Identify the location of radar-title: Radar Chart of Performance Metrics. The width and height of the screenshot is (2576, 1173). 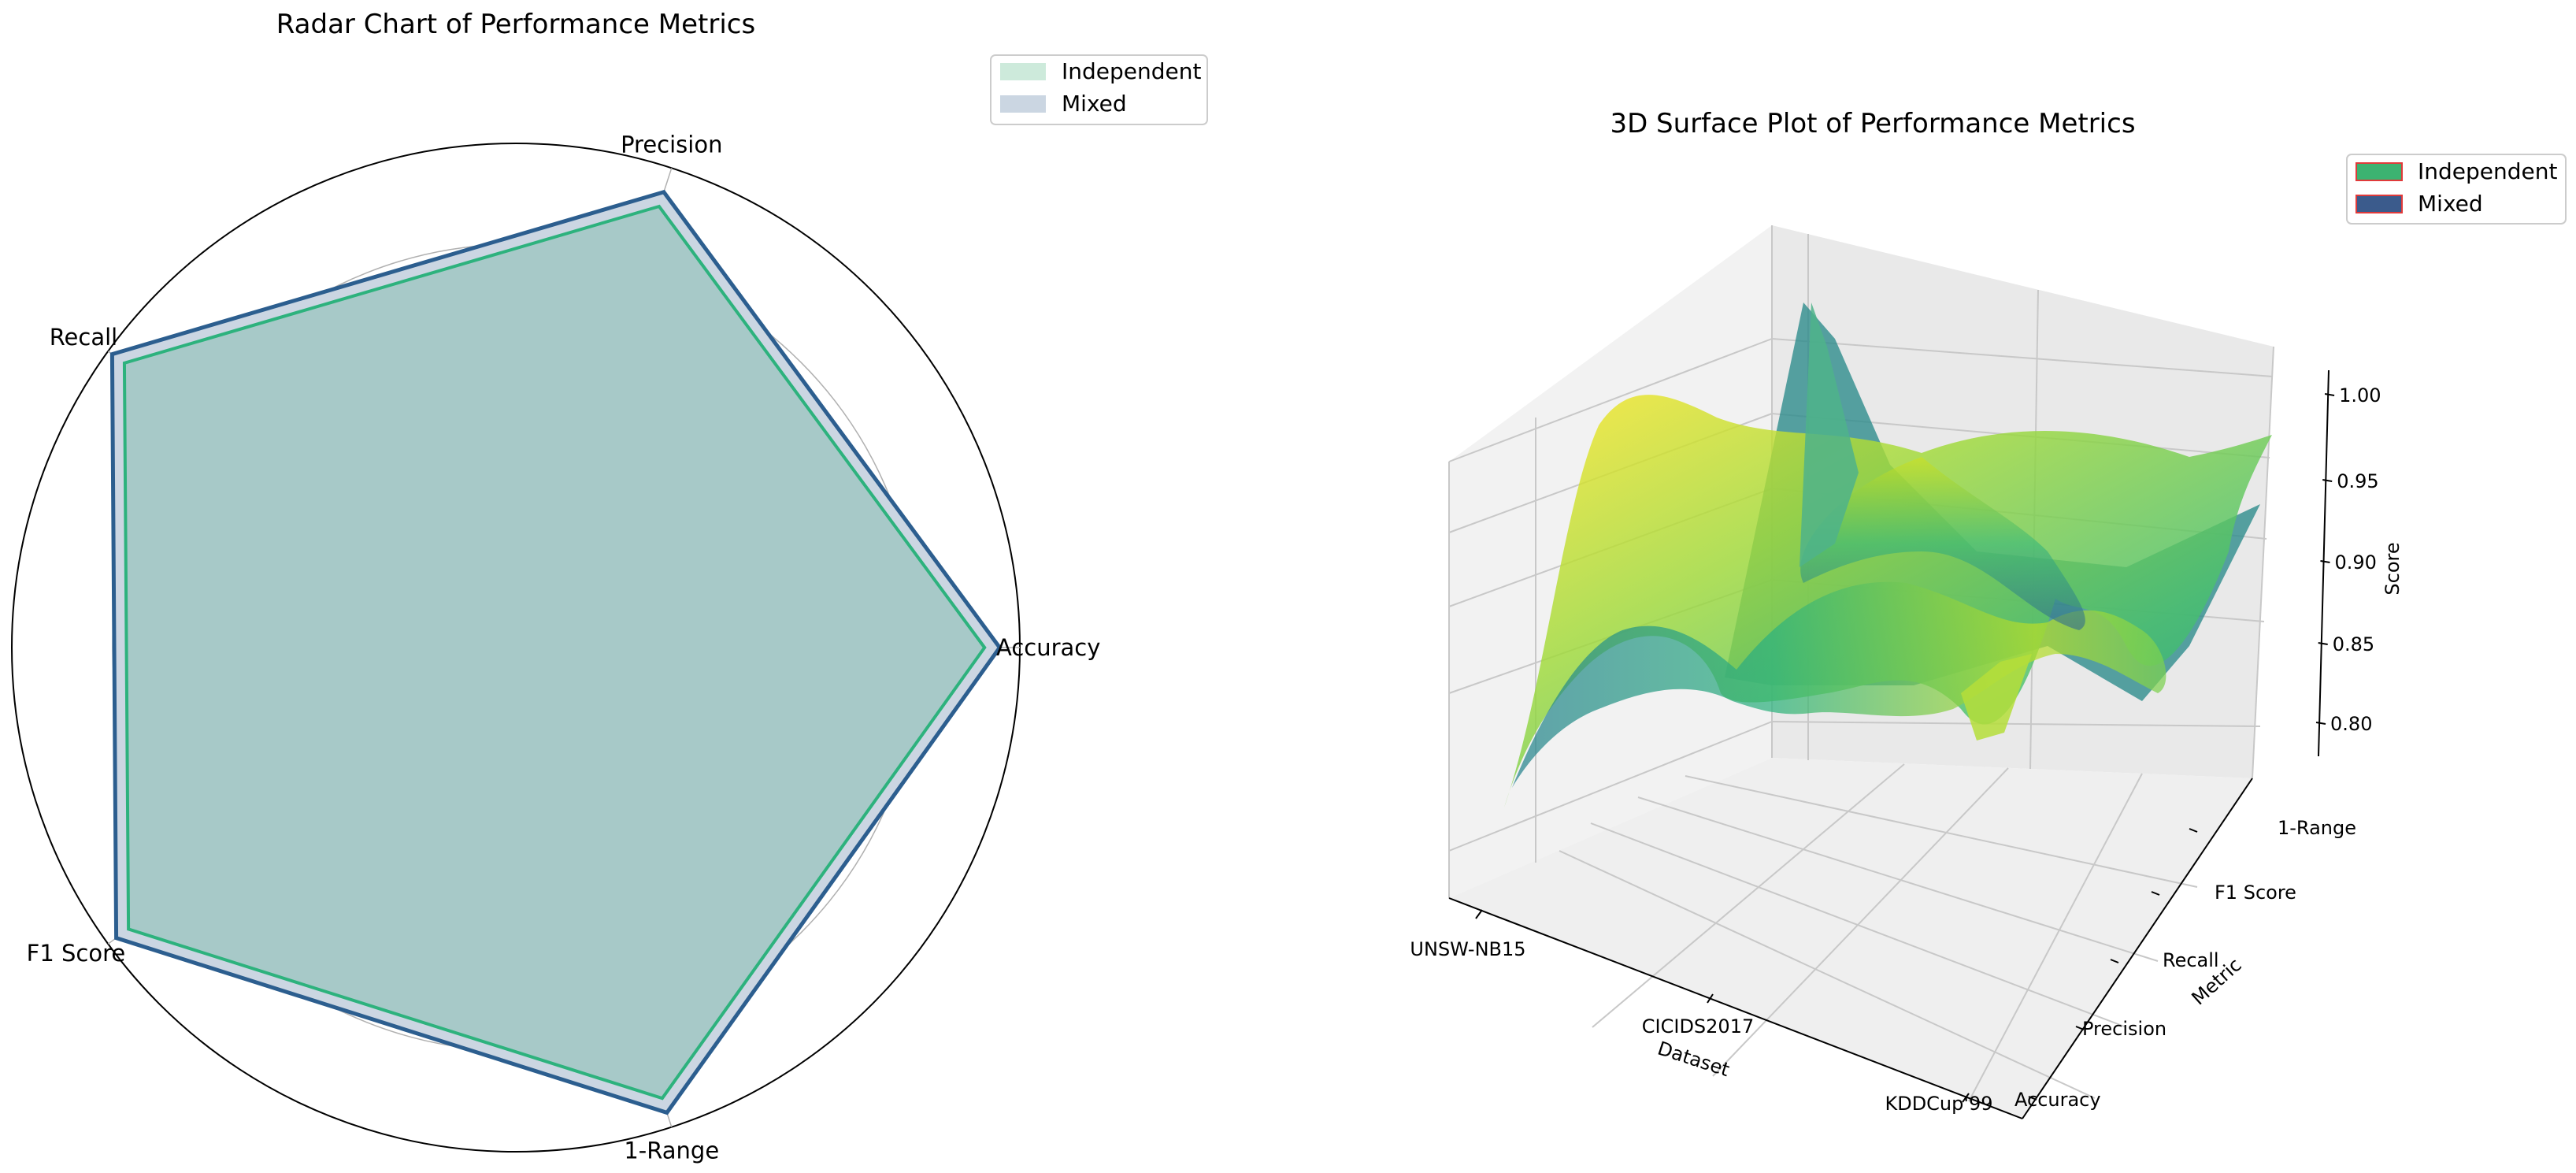
(515, 25).